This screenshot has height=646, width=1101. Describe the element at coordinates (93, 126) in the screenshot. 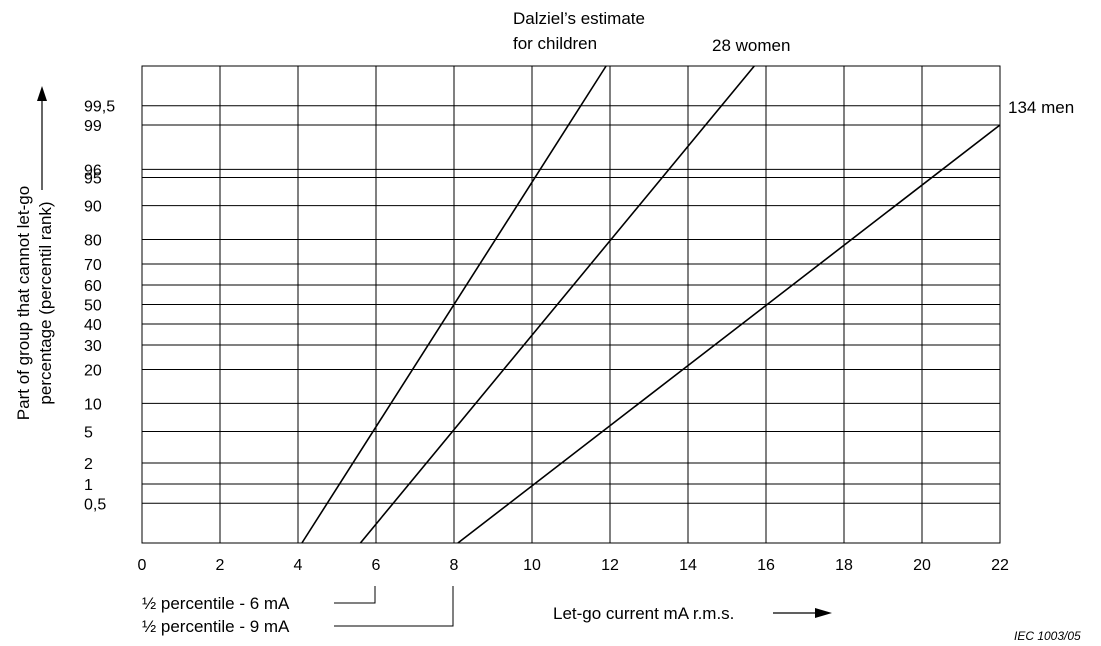

I see `y-tick-label: 99` at that location.